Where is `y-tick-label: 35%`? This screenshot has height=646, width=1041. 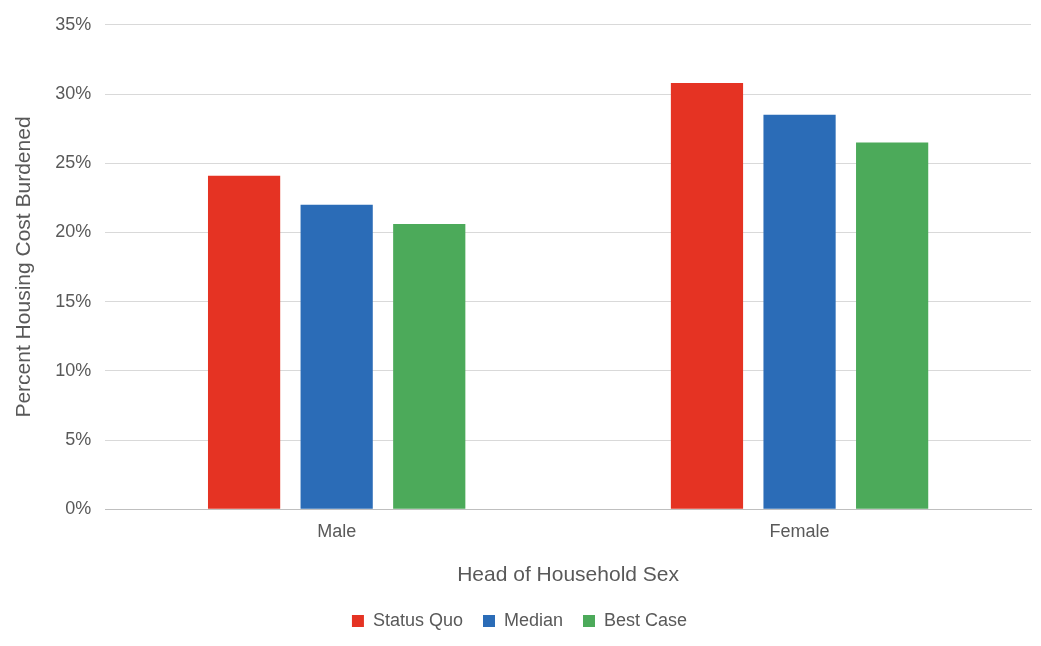
y-tick-label: 35% is located at coordinates (73, 23).